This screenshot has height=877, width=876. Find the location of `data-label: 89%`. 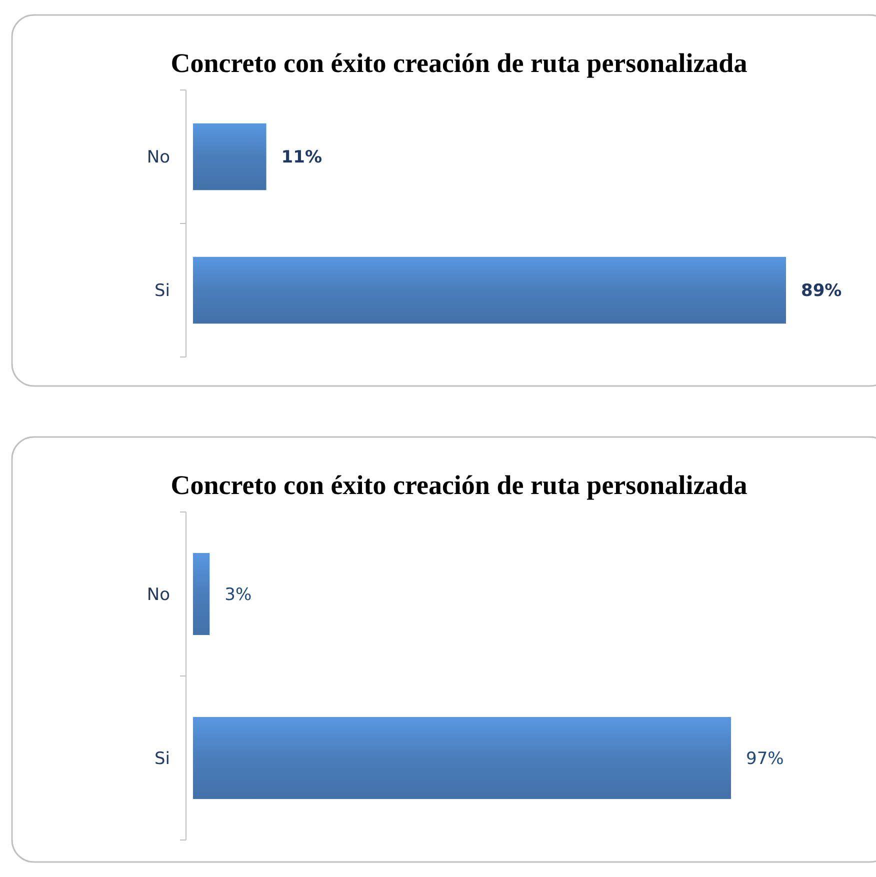

data-label: 89% is located at coordinates (821, 291).